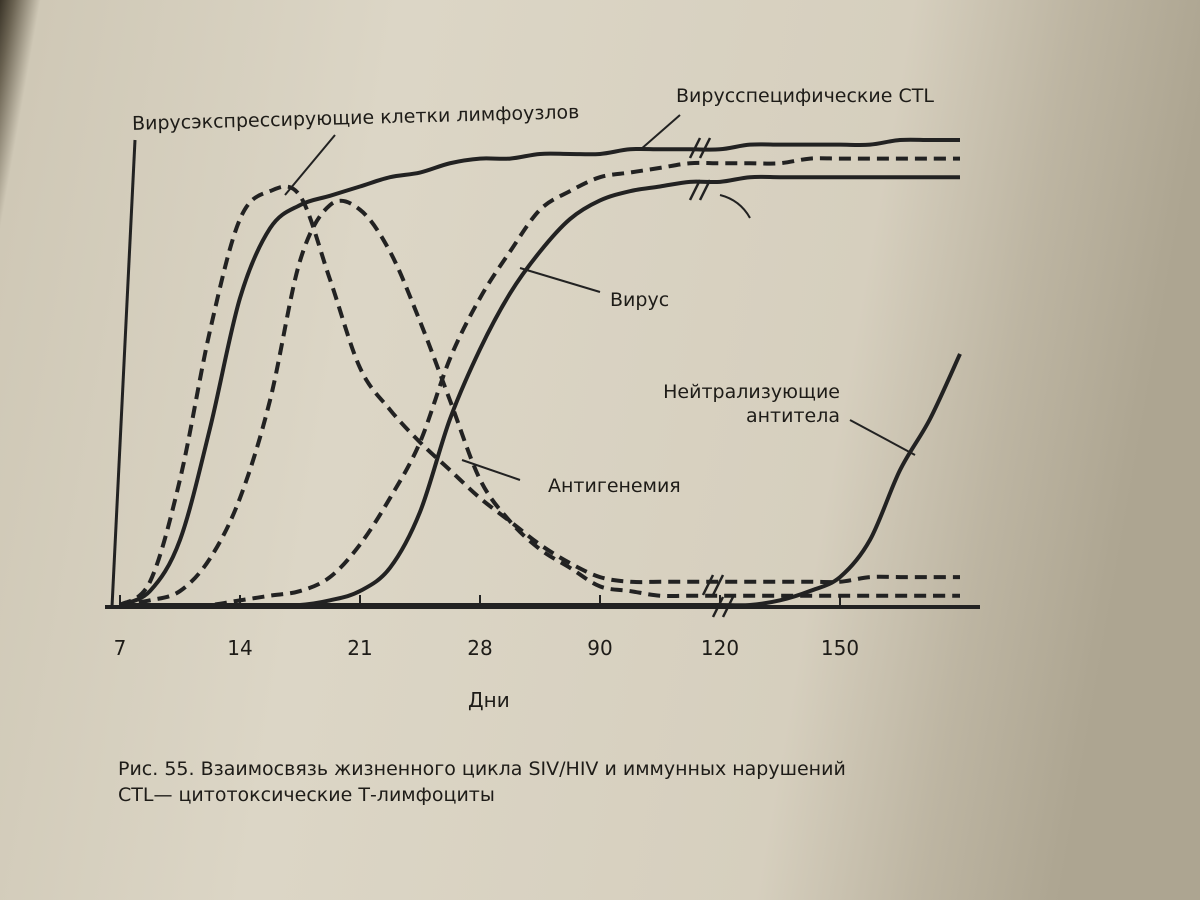 This screenshot has height=900, width=1200. Describe the element at coordinates (614, 486) in the screenshot. I see `series-label: Антигенемия` at that location.